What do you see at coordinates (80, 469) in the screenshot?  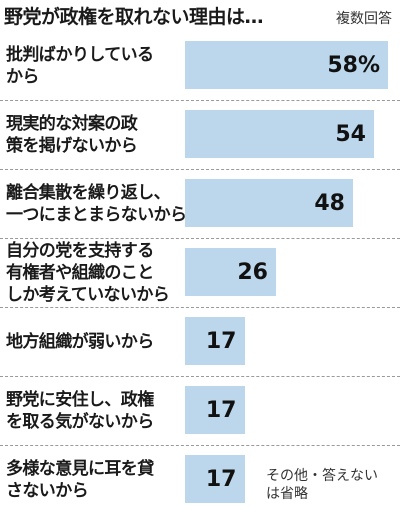 I see `category-label-line: 多様な意見に耳を貸` at bounding box center [80, 469].